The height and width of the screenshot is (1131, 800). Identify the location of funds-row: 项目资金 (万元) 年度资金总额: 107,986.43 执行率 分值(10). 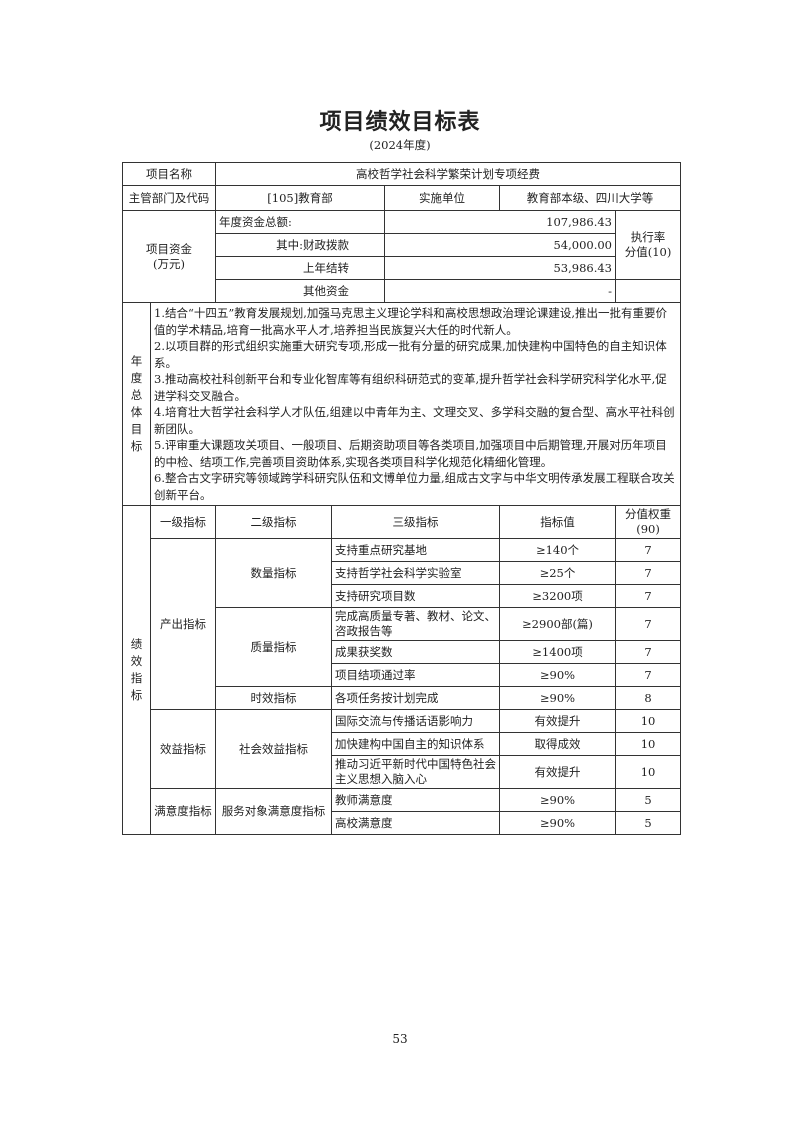
(402, 256).